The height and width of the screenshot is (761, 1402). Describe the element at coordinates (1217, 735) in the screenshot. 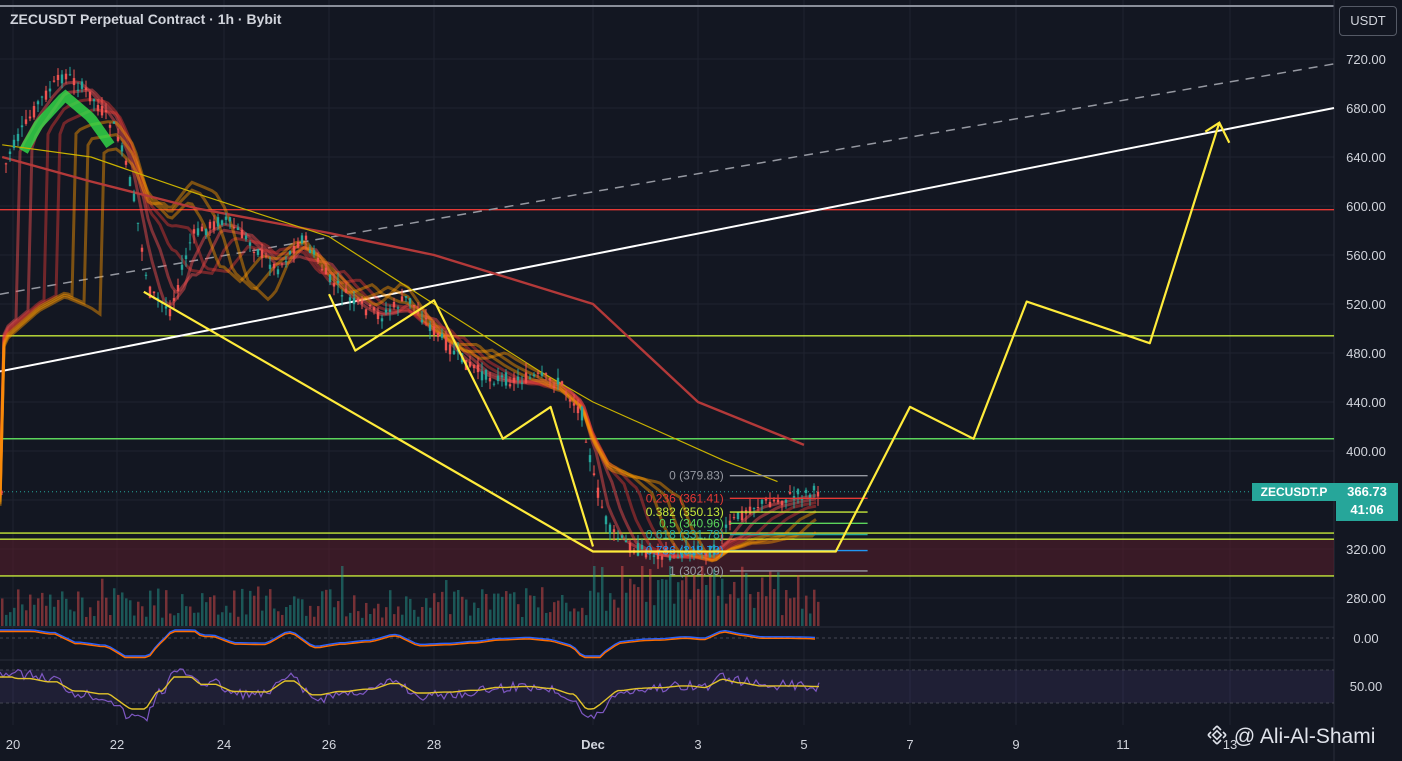

I see `binance-logo-icon` at that location.